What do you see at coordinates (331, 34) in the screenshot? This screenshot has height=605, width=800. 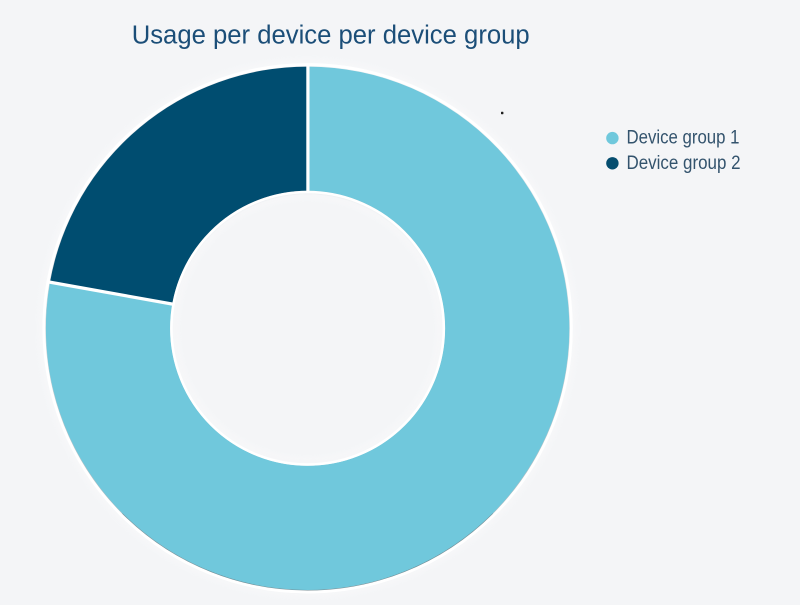 I see `svg-text:Usage per device per device gr: Usage per device per device group` at bounding box center [331, 34].